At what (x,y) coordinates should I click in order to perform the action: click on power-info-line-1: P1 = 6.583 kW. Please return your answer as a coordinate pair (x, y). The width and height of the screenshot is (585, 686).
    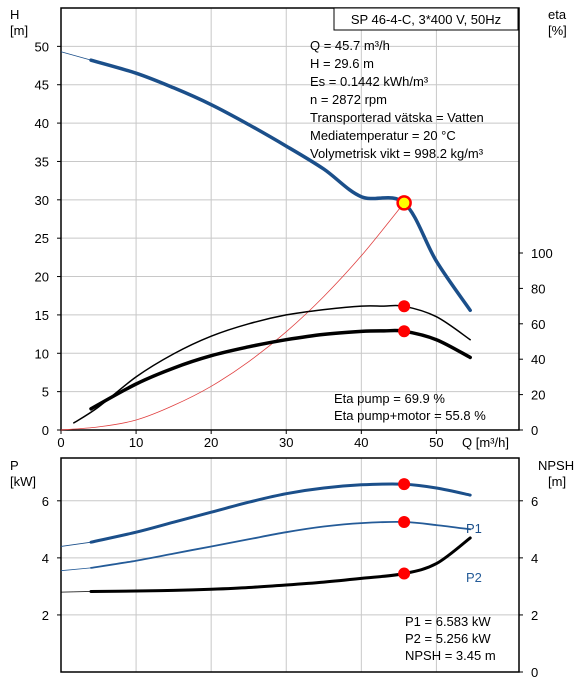
    Looking at the image, I should click on (448, 621).